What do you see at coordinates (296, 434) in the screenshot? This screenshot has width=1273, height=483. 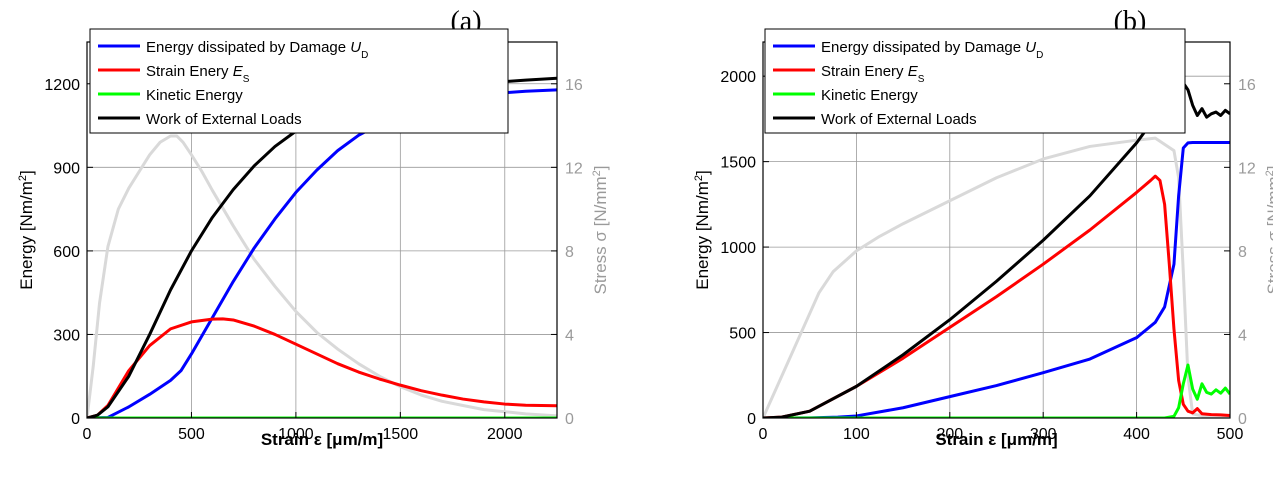 I see `x-tick-label: 1000` at bounding box center [296, 434].